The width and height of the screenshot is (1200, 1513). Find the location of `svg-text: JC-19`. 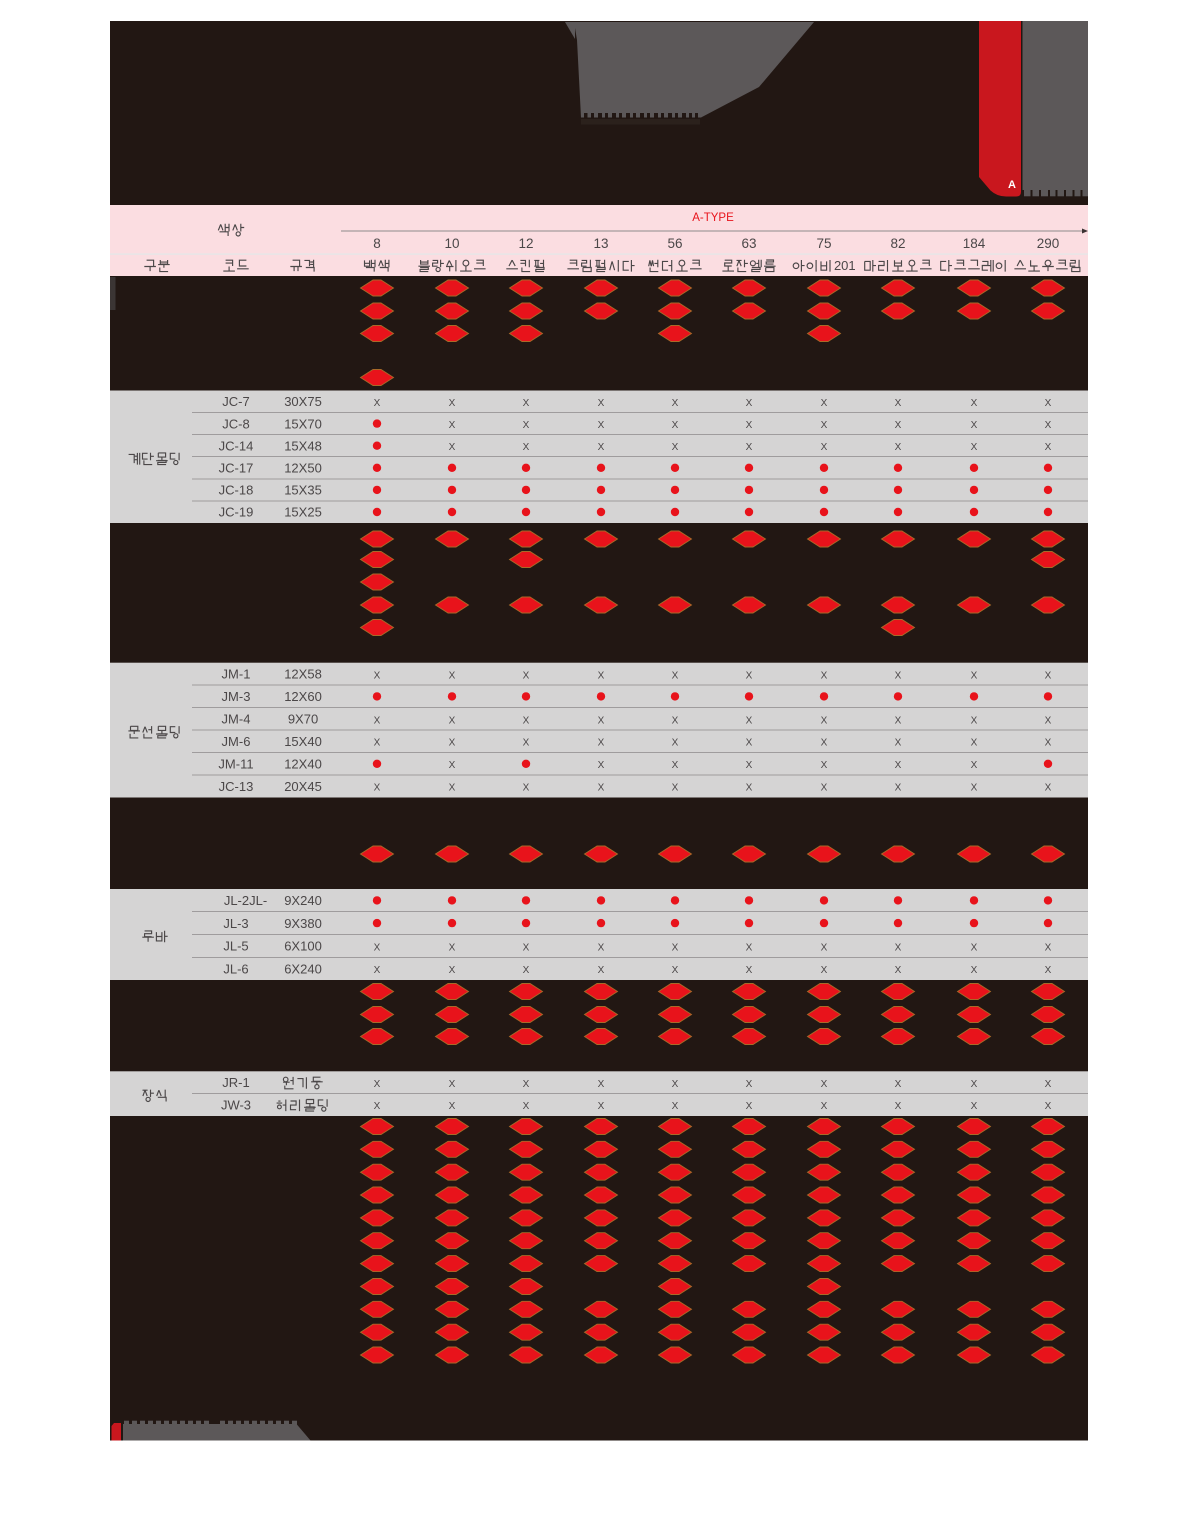

svg-text: JC-19 is located at coordinates (236, 512).